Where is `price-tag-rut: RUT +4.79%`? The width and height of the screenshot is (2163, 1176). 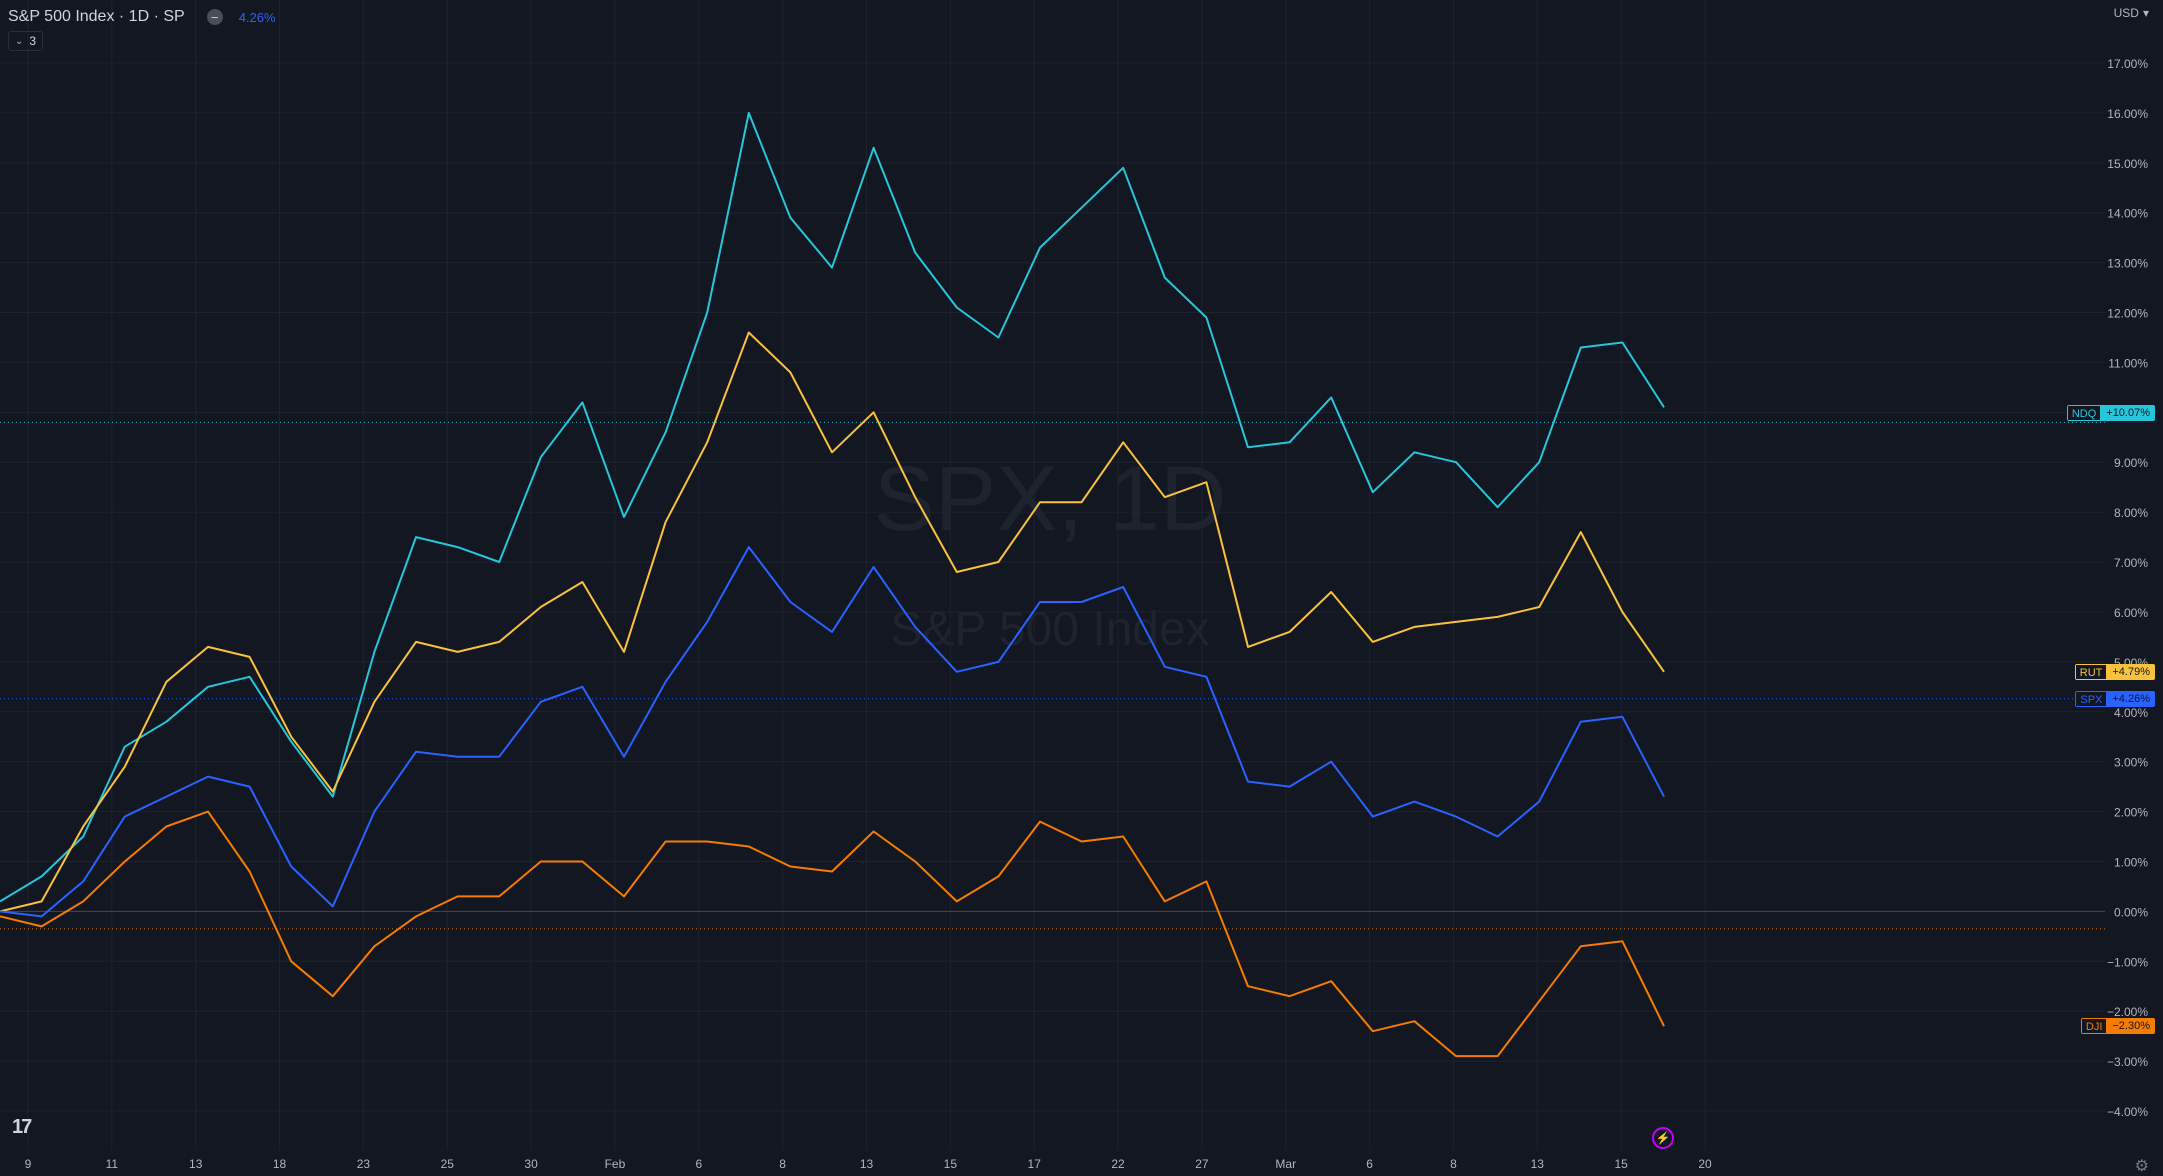
price-tag-rut: RUT +4.79% is located at coordinates (2114, 672).